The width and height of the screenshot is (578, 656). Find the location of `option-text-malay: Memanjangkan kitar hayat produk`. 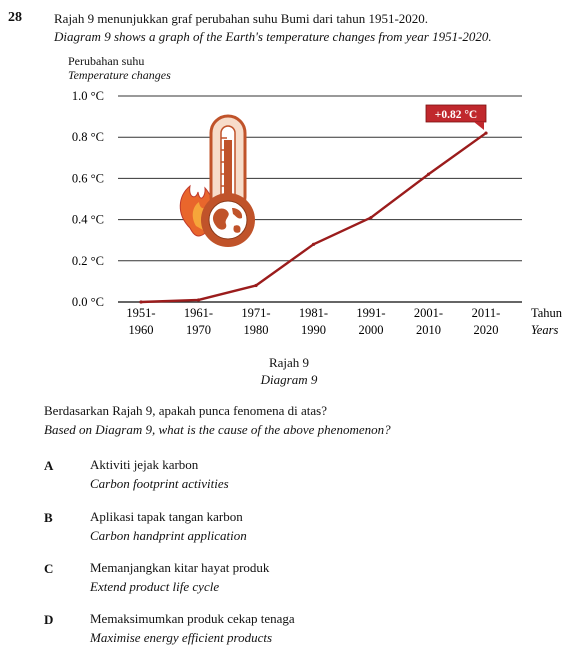

option-text-malay: Memanjangkan kitar hayat produk is located at coordinates (180, 567).